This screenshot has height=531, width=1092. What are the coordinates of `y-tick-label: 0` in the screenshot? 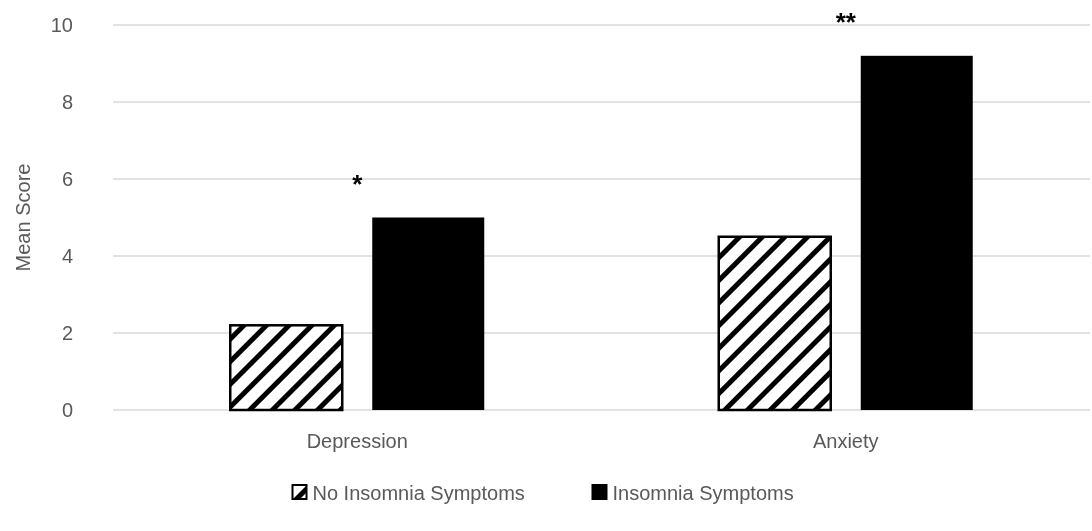 It's located at (67, 410).